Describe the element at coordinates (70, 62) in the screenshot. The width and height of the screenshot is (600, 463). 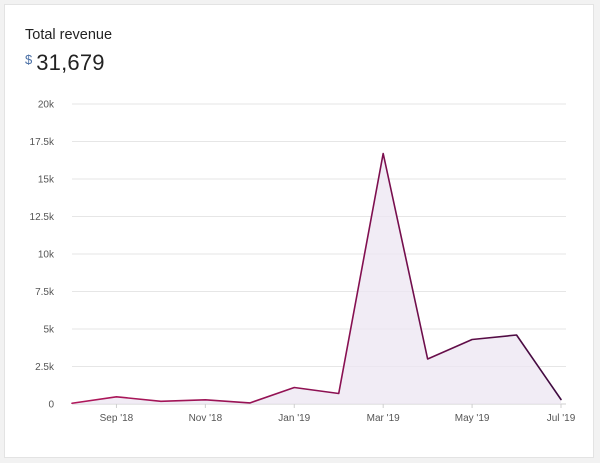
I see `total-amount: 31,679` at that location.